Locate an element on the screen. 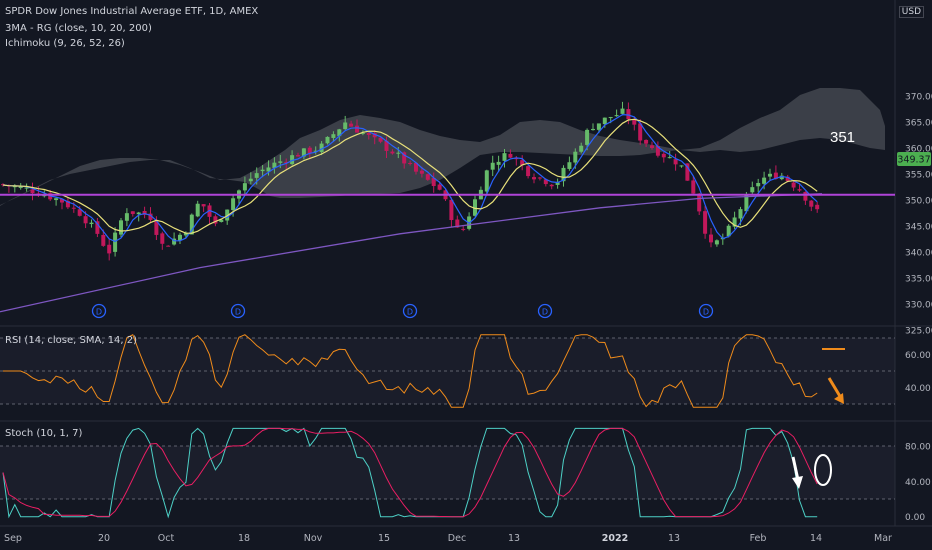 This screenshot has width=932, height=550. time-tick-label: Nov is located at coordinates (313, 538).